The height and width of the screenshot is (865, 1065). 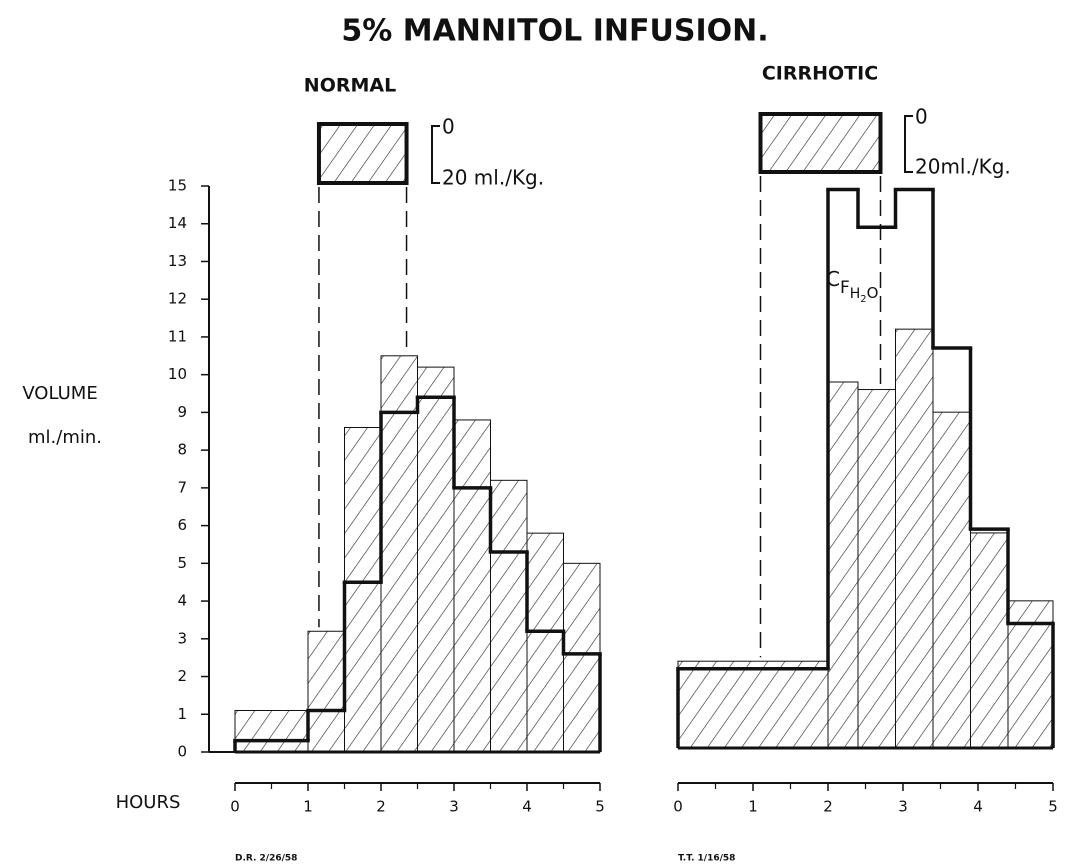 What do you see at coordinates (182, 525) in the screenshot?
I see `y-tick-label: 6` at bounding box center [182, 525].